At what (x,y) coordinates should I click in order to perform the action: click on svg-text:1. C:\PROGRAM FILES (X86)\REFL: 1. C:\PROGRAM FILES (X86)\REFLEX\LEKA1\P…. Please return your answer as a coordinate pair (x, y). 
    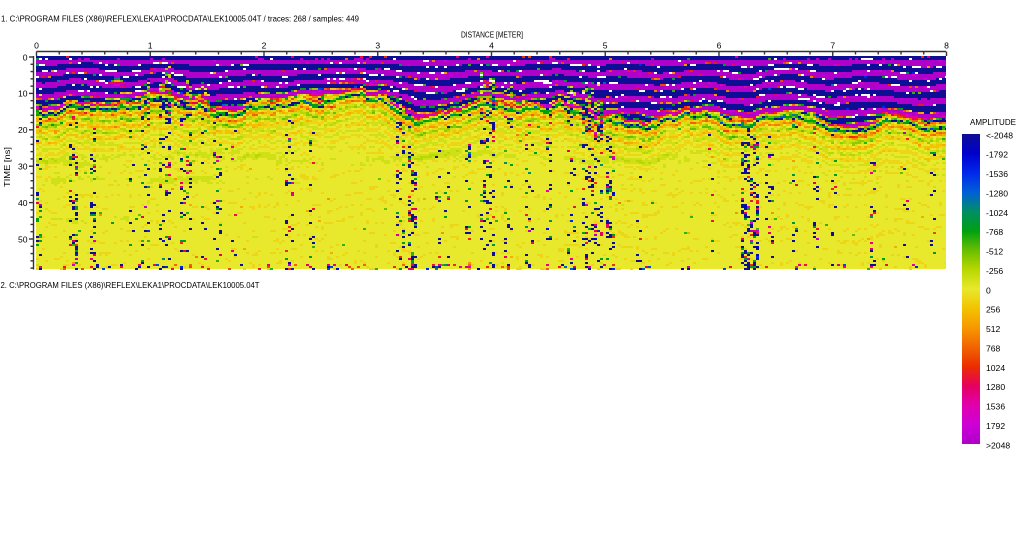
    Looking at the image, I should click on (180, 19).